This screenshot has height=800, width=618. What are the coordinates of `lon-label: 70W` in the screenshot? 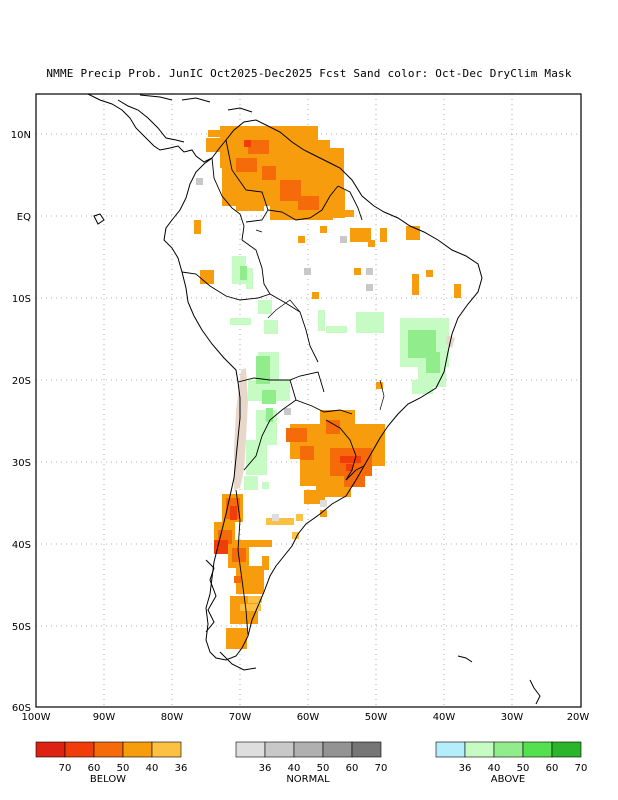 It's located at (240, 717).